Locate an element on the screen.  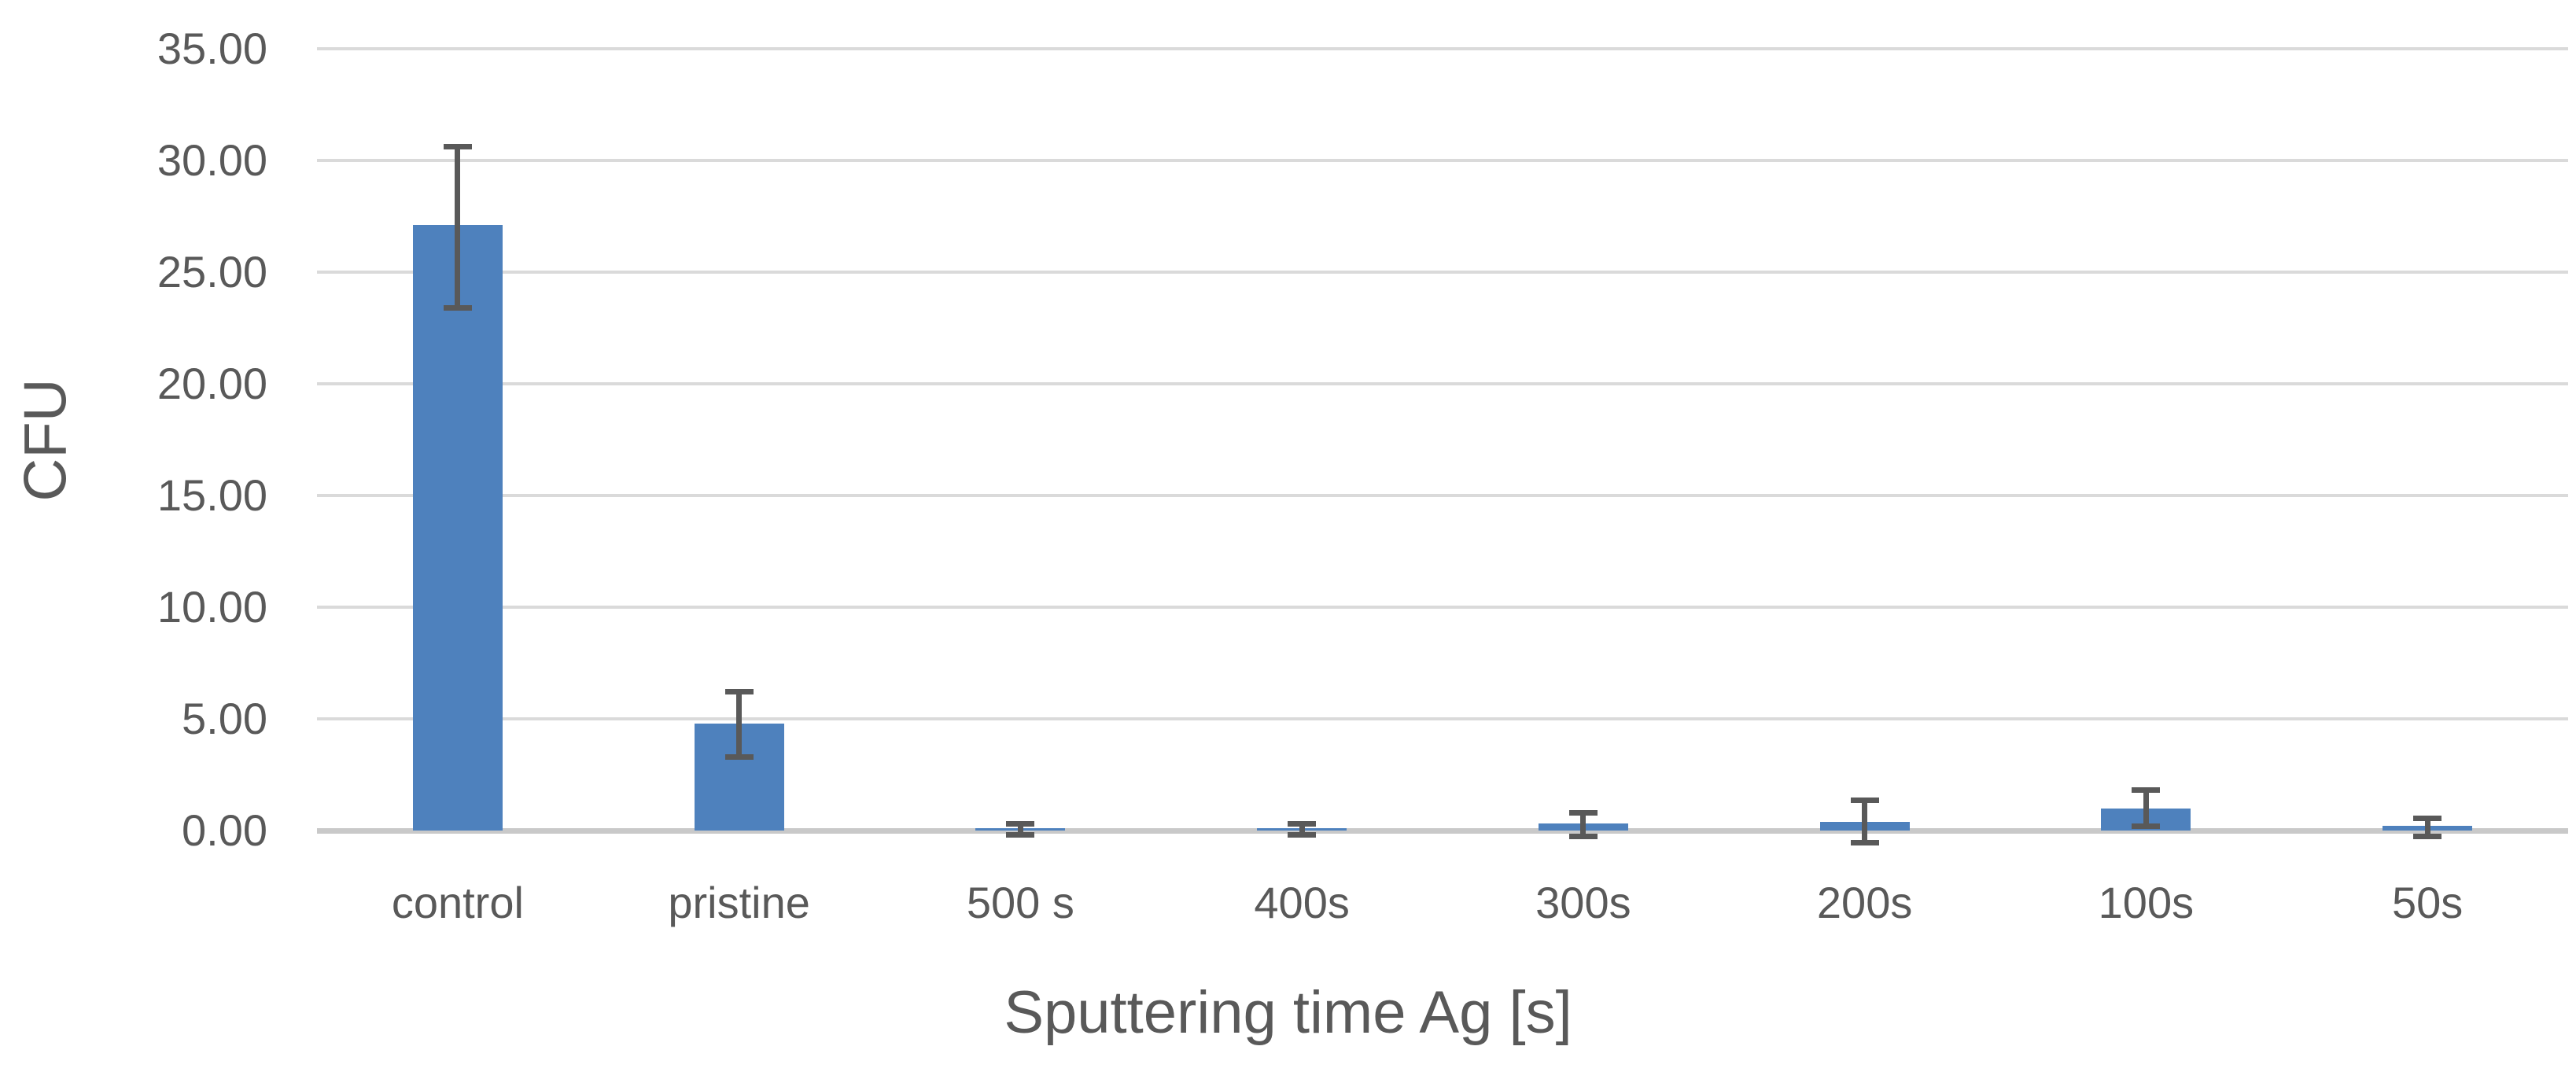
y-tick-label: 15.00 is located at coordinates (212, 495).